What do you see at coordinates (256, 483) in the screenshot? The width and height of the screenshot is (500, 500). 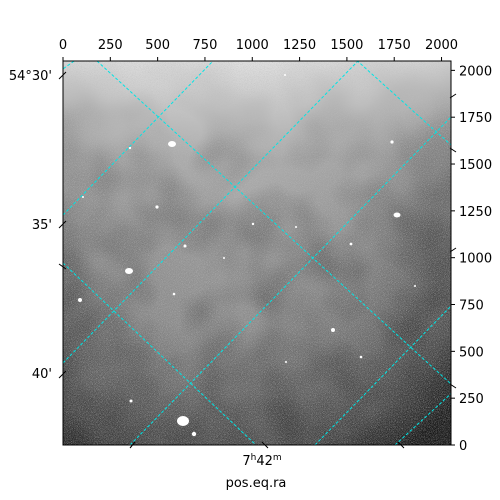 I see `x-axis-label: pos.eq.ra` at bounding box center [256, 483].